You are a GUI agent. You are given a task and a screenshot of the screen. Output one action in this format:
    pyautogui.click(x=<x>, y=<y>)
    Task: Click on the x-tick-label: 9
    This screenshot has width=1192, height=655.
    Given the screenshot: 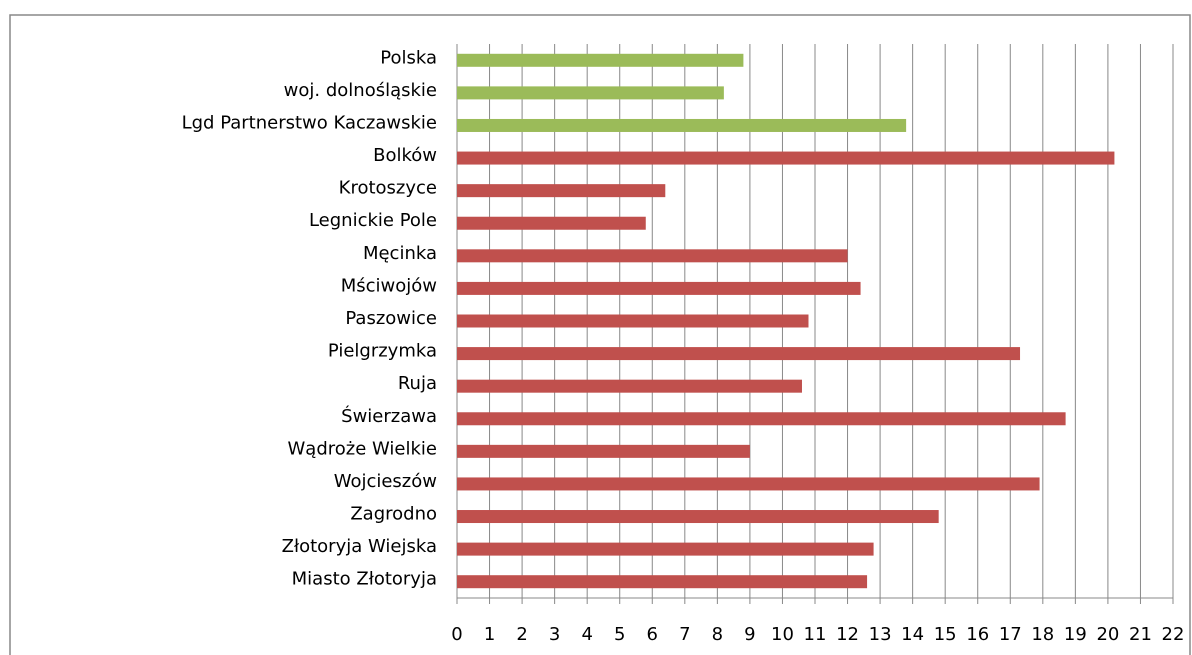 What is the action you would take?
    pyautogui.click(x=749, y=634)
    